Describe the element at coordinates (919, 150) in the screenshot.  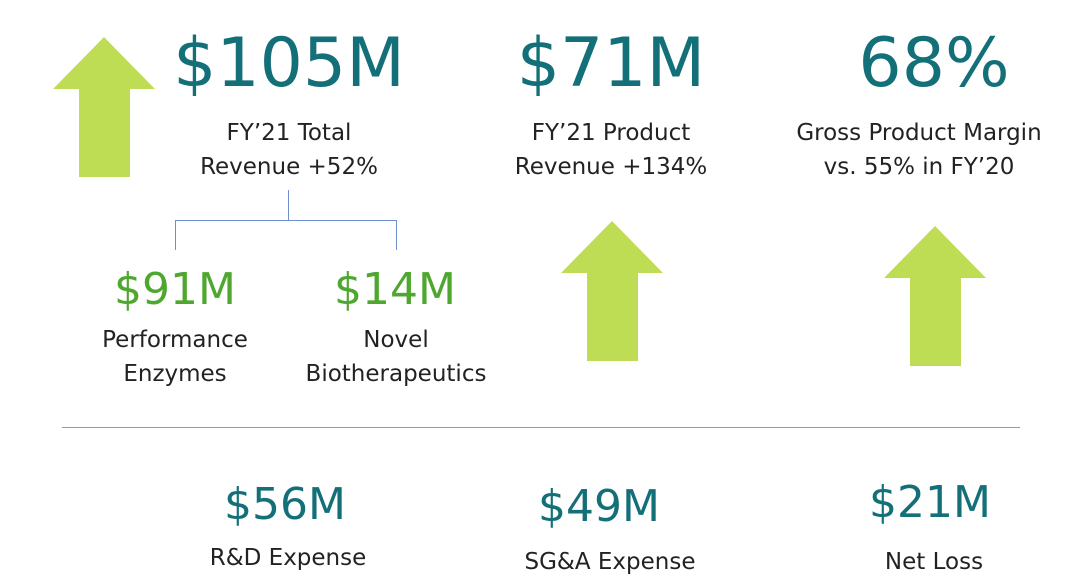
I see `gross-margin-label: Gross Product Margin vs. 55% in FY’20` at that location.